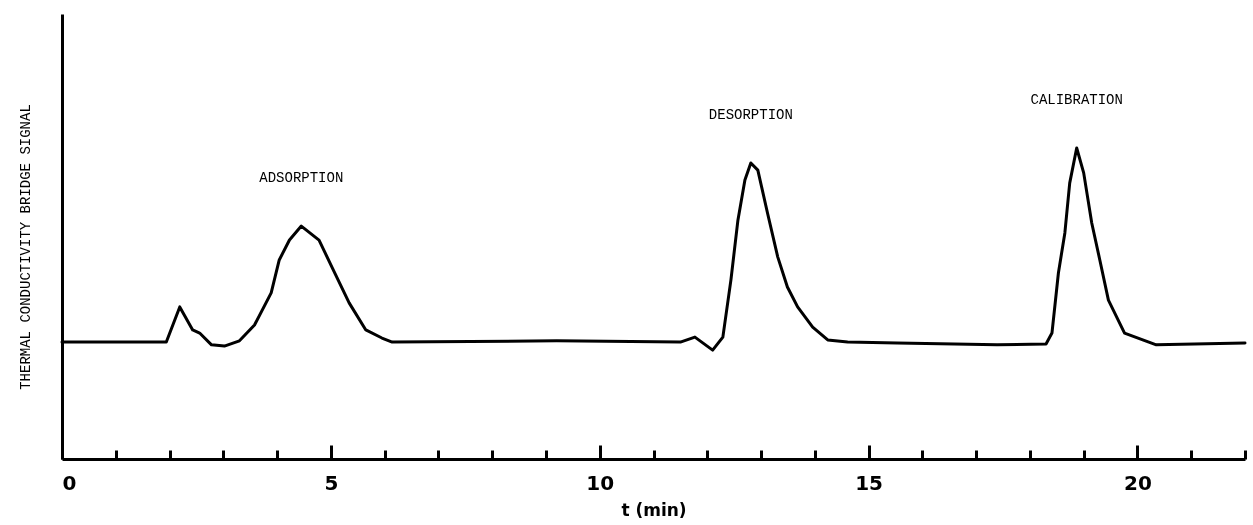 This screenshot has height=525, width=1253. I want to click on x-axis-title: t (min), so click(654, 509).